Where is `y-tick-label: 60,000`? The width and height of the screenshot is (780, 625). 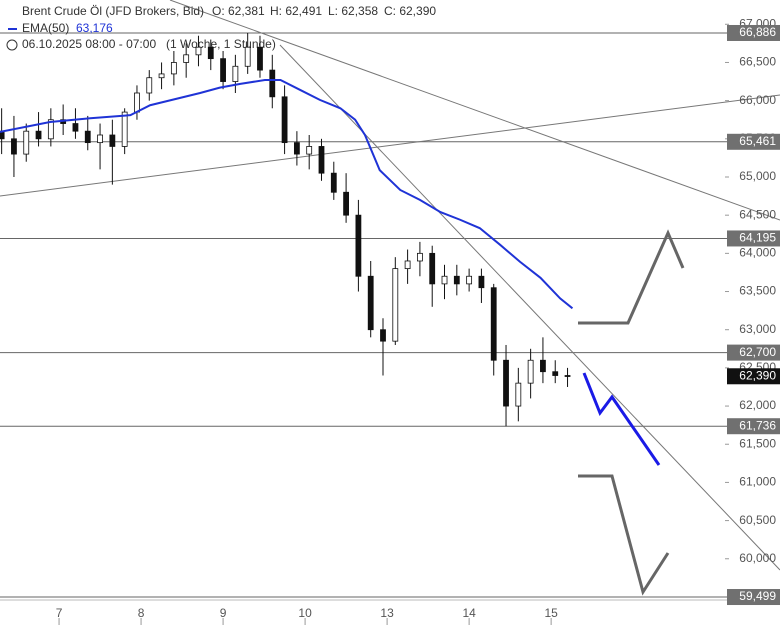 y-tick-label: 60,000 is located at coordinates (757, 558).